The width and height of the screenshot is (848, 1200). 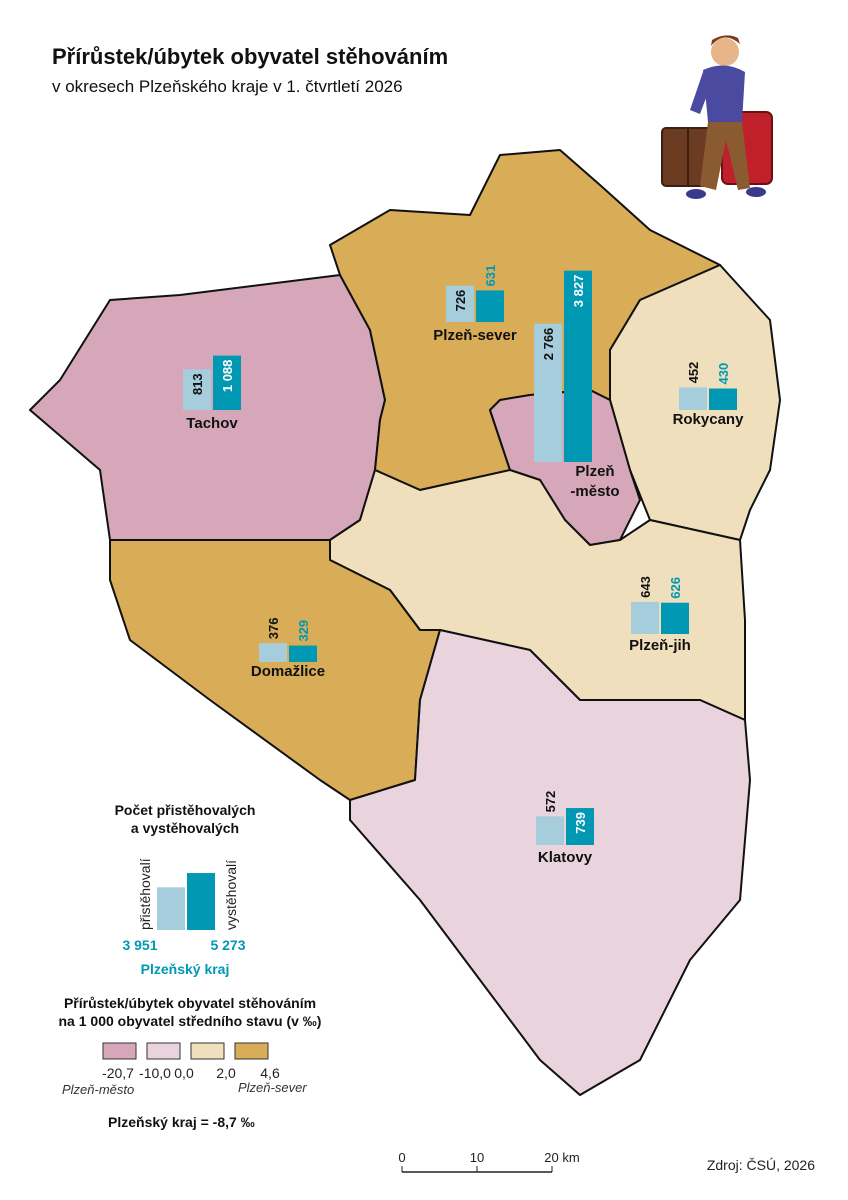 I want to click on value-label: 452, so click(x=693, y=373).